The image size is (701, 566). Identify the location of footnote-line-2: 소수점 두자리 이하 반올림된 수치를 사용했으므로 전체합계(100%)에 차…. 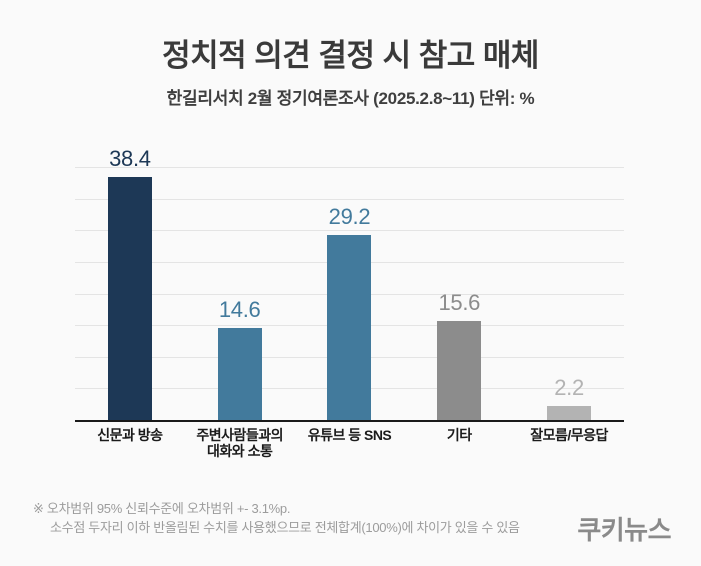
(285, 527).